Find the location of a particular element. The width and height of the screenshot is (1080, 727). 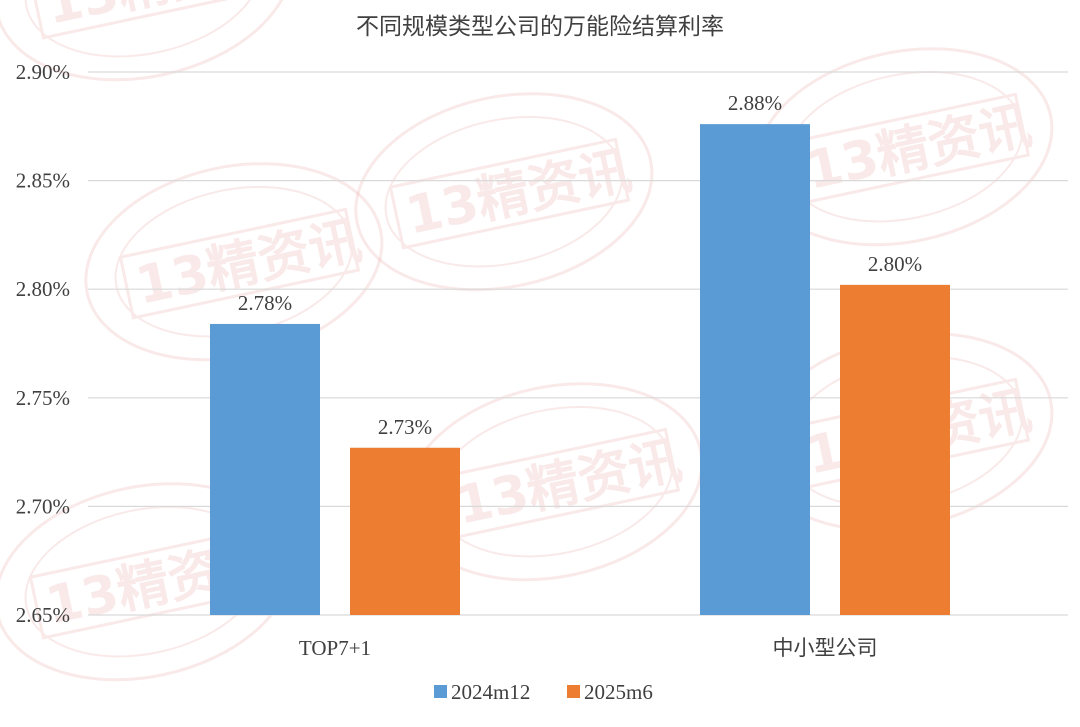

y-tick-label: 2.75% is located at coordinates (43, 398).